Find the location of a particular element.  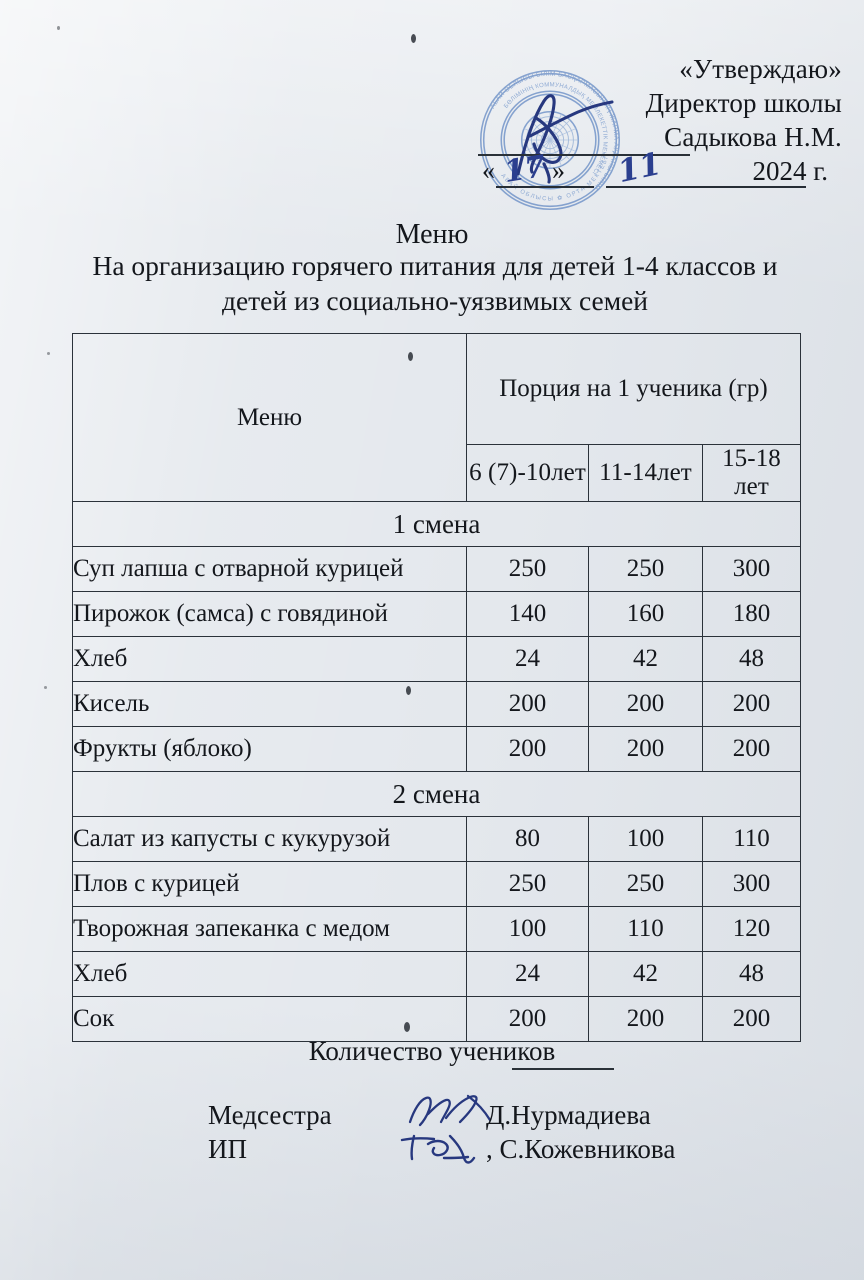

table-row: Салат из капусты с кукурузой 80 100 110 is located at coordinates (436, 839).